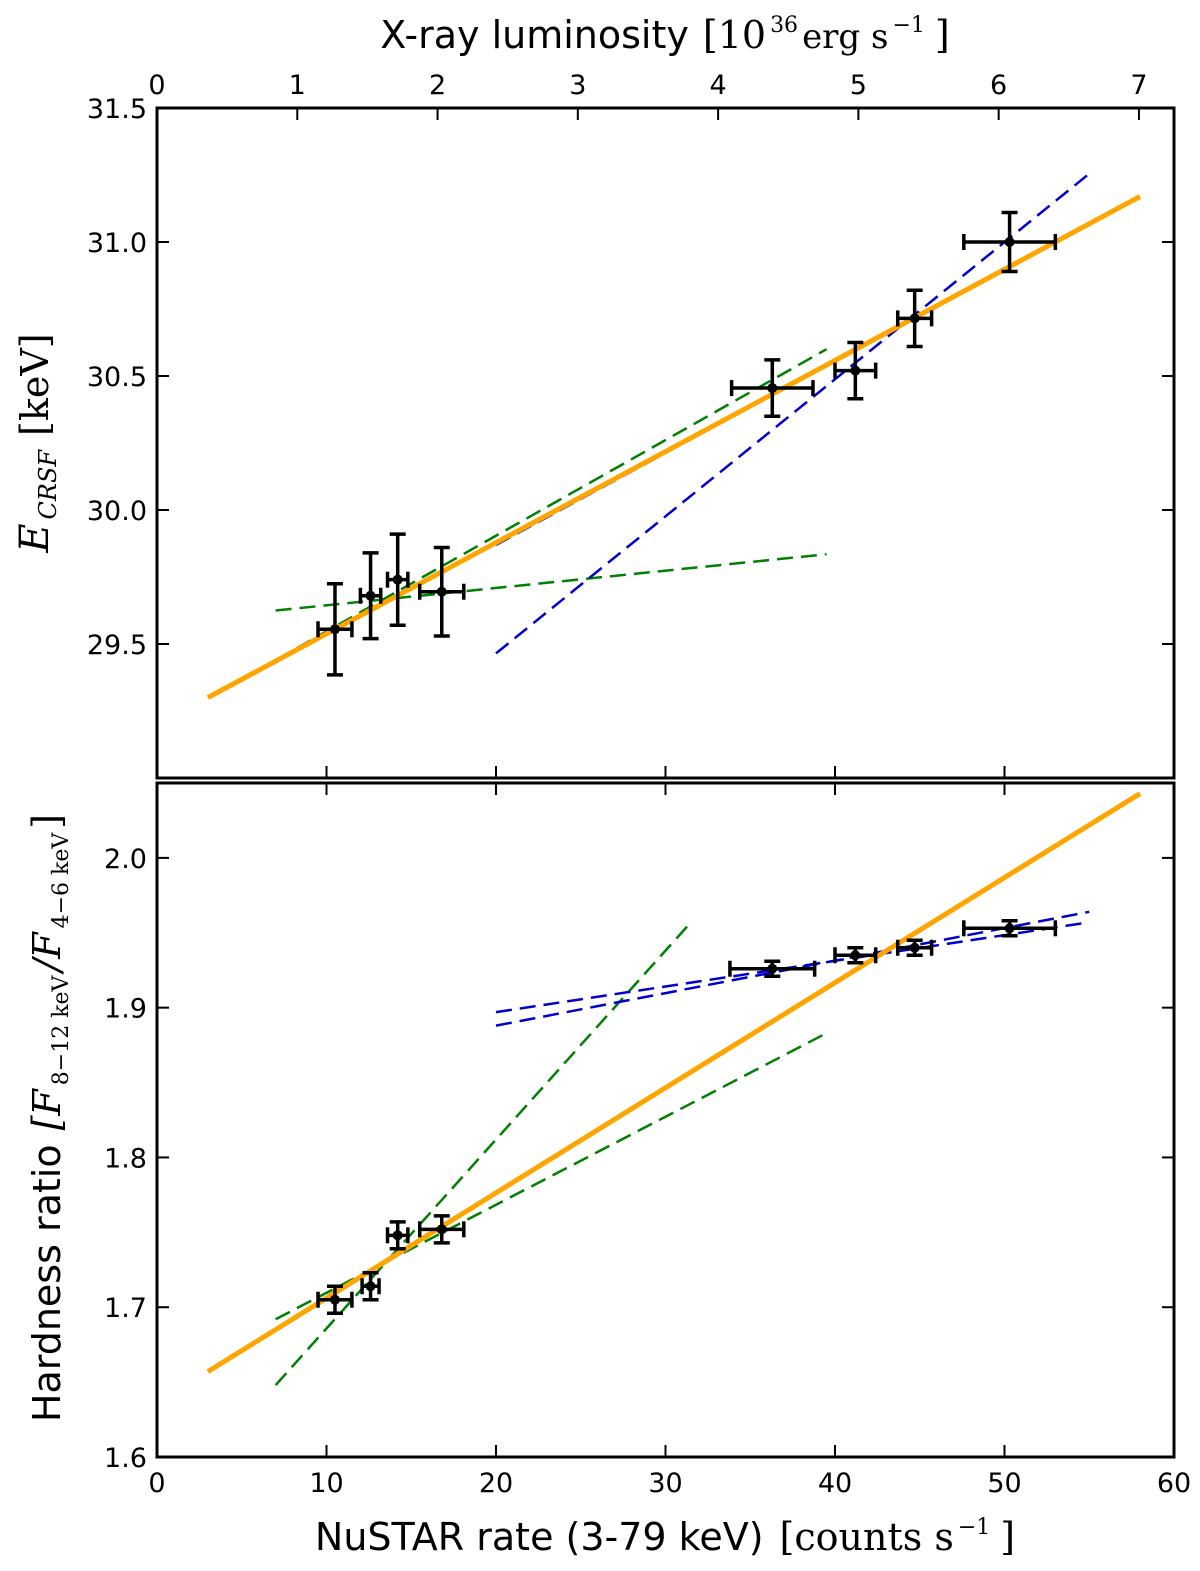  I want to click on top-y-tick-label: 31.5, so click(117, 109).